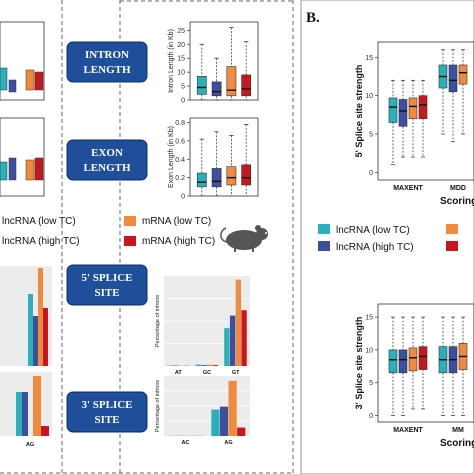 The width and height of the screenshot is (474, 474). What do you see at coordinates (186, 443) in the screenshot?
I see `x-tick-label: AC` at bounding box center [186, 443].